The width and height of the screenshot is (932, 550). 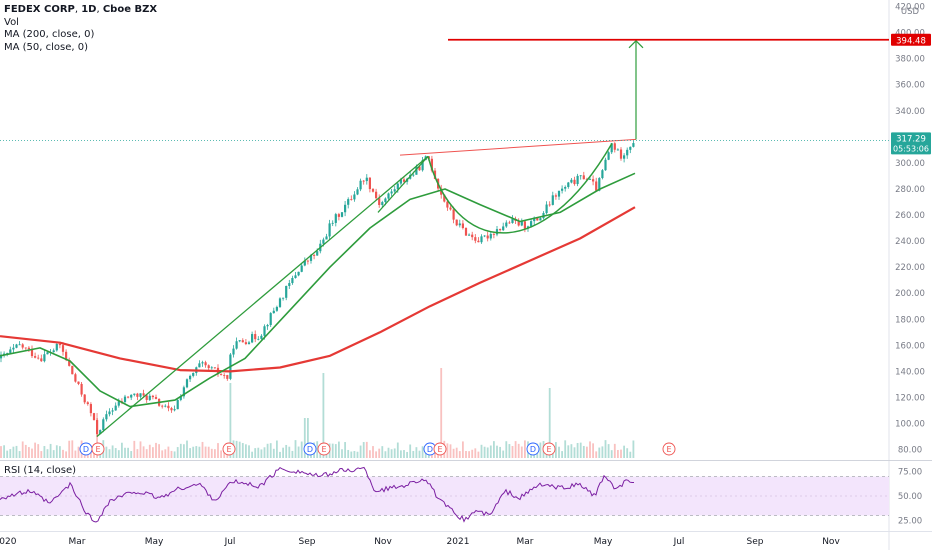 I want to click on time-tick-label: May, so click(x=154, y=542).